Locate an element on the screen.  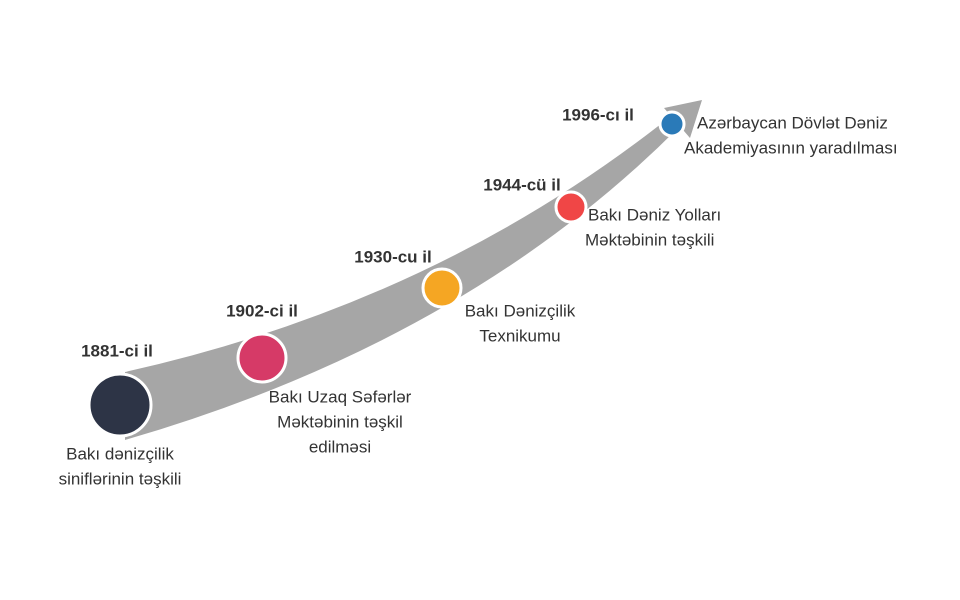
event-description: Bakı Uzaq Səfərlər is located at coordinates (340, 396).